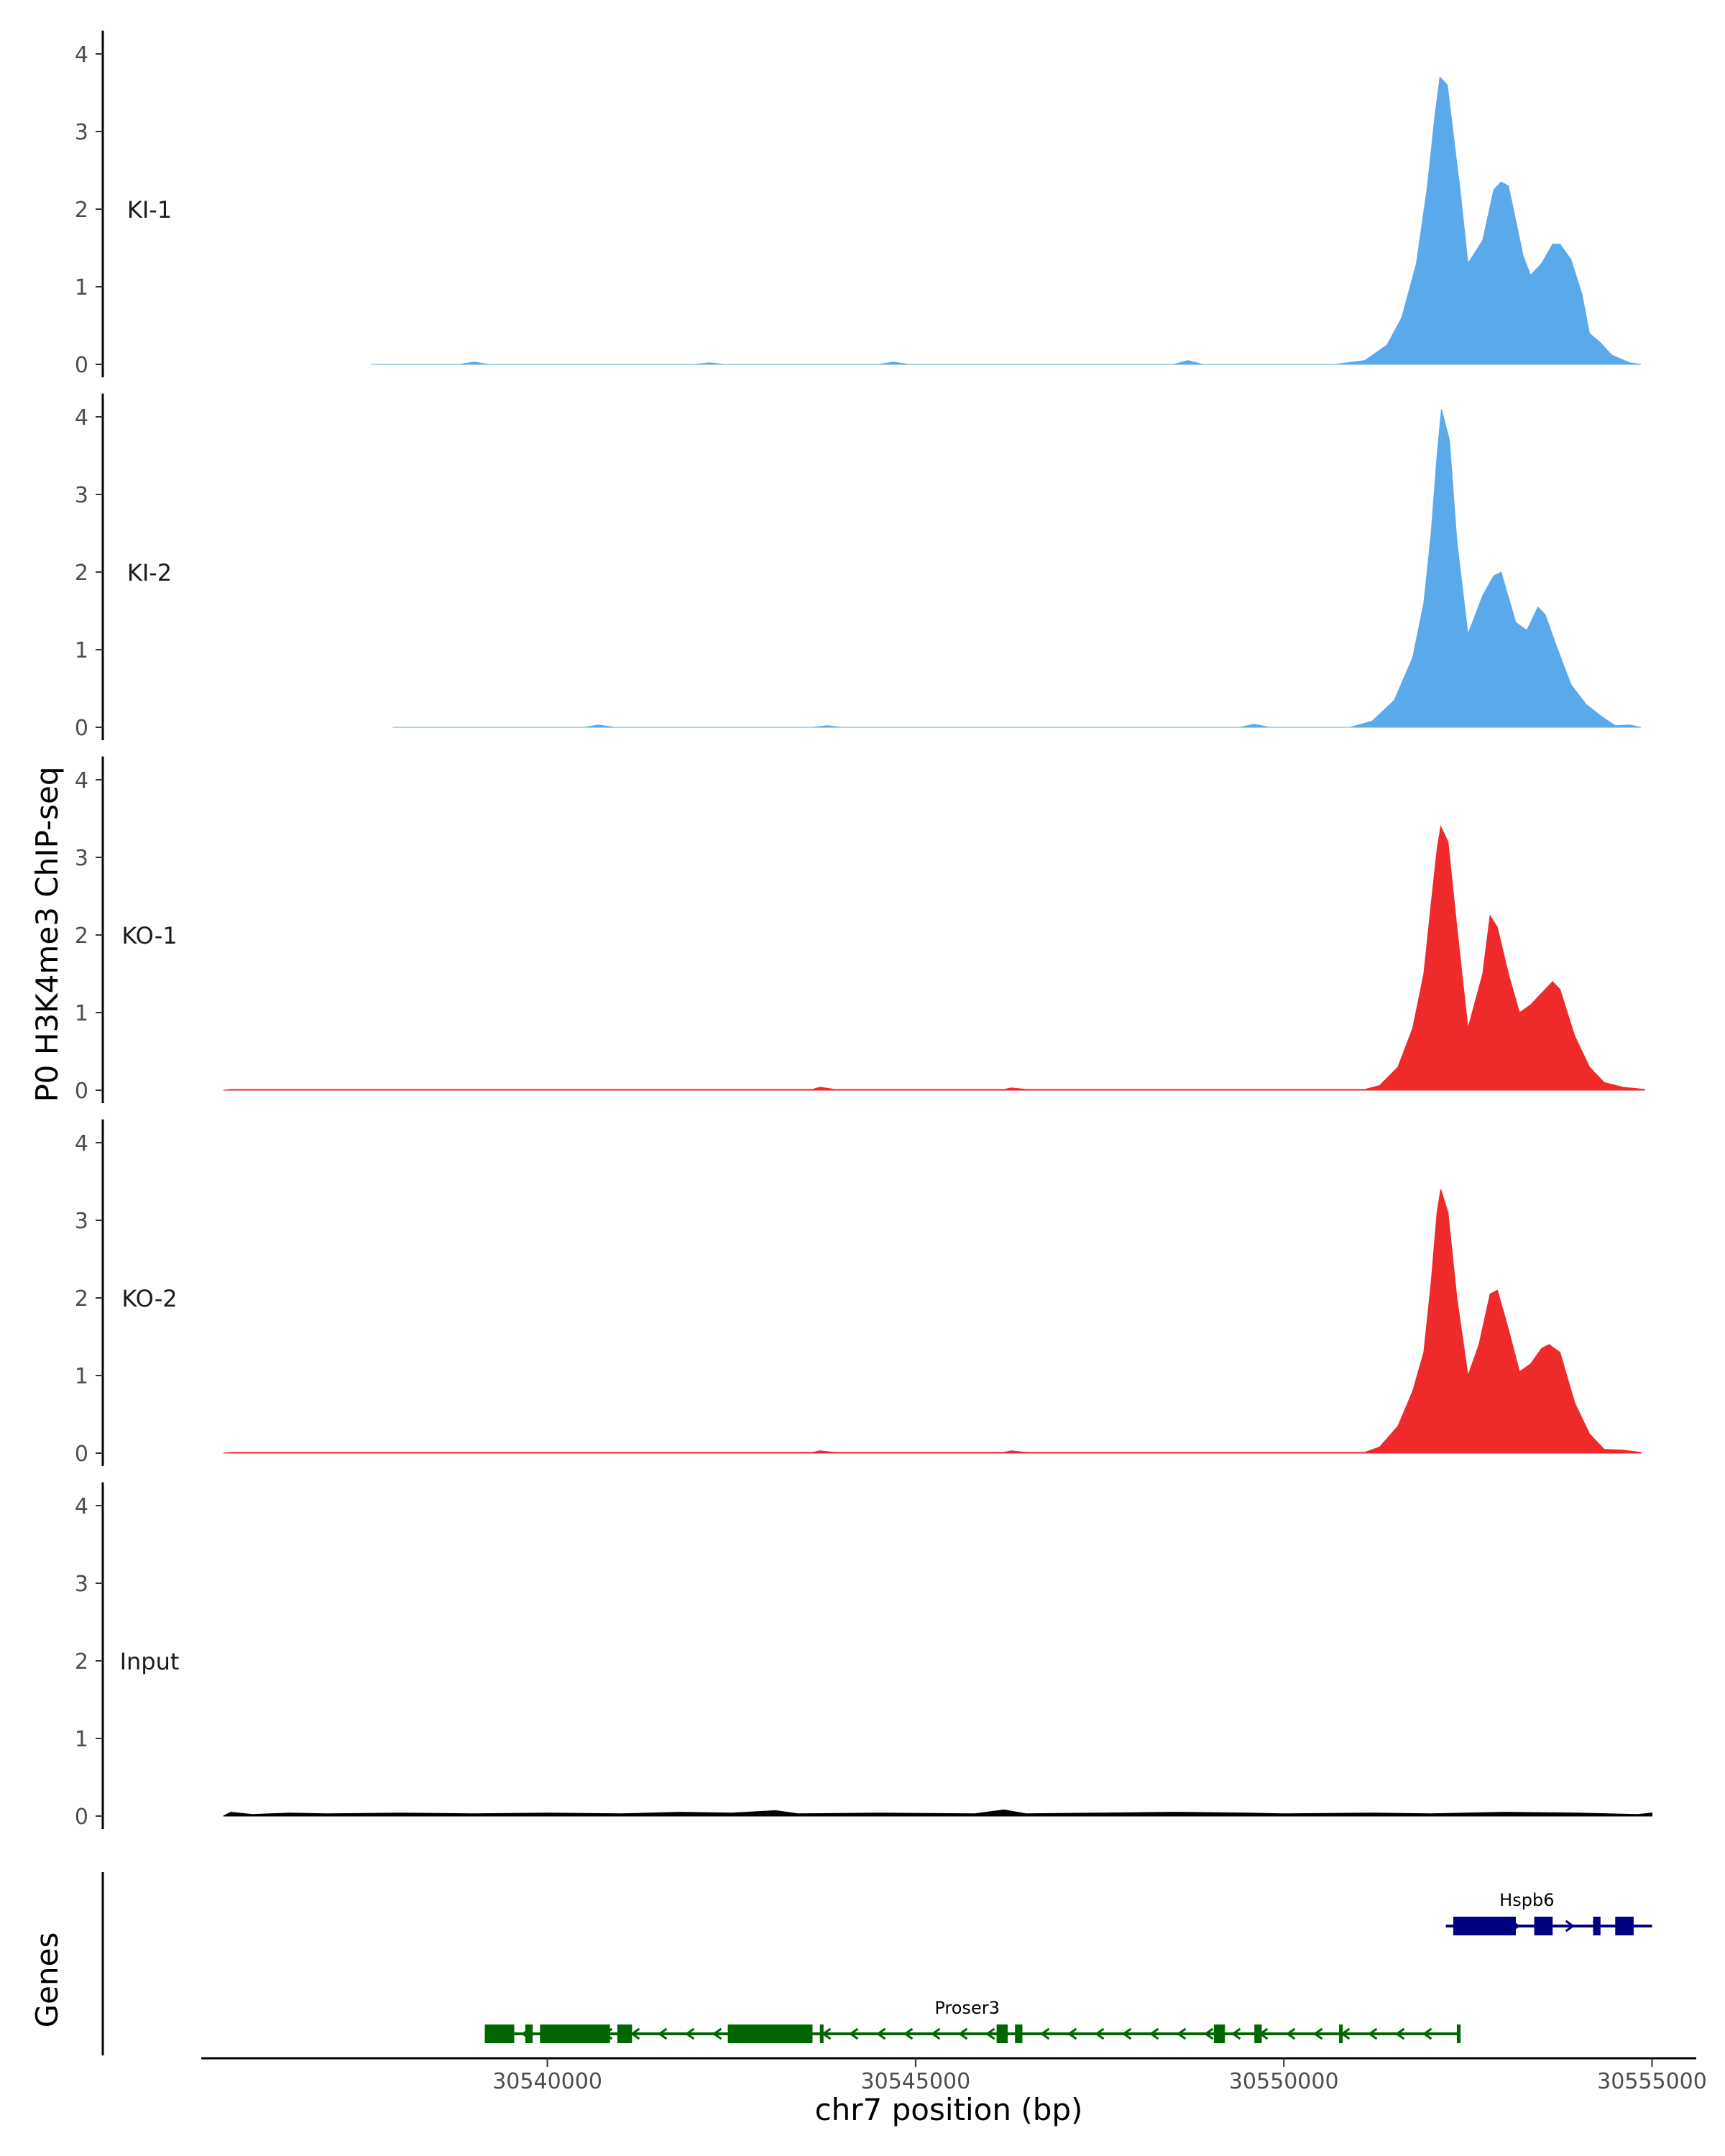  Describe the element at coordinates (949, 2109) in the screenshot. I see `x-axis-title: chr7 position (bp)` at that location.